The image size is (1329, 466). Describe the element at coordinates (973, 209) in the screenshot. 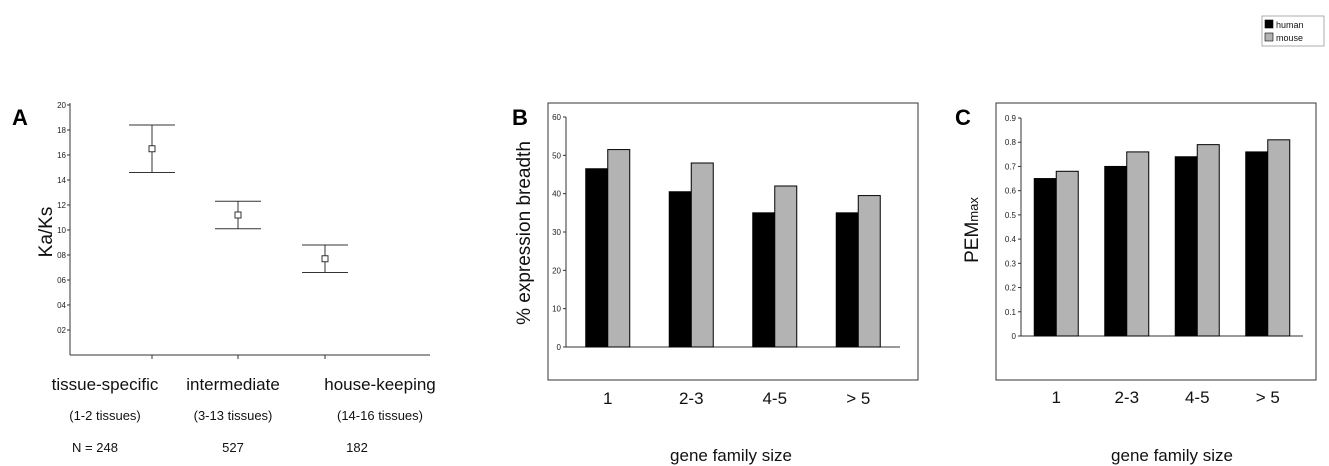

I see `panel-c-y-axis-label-subscript: max` at that location.